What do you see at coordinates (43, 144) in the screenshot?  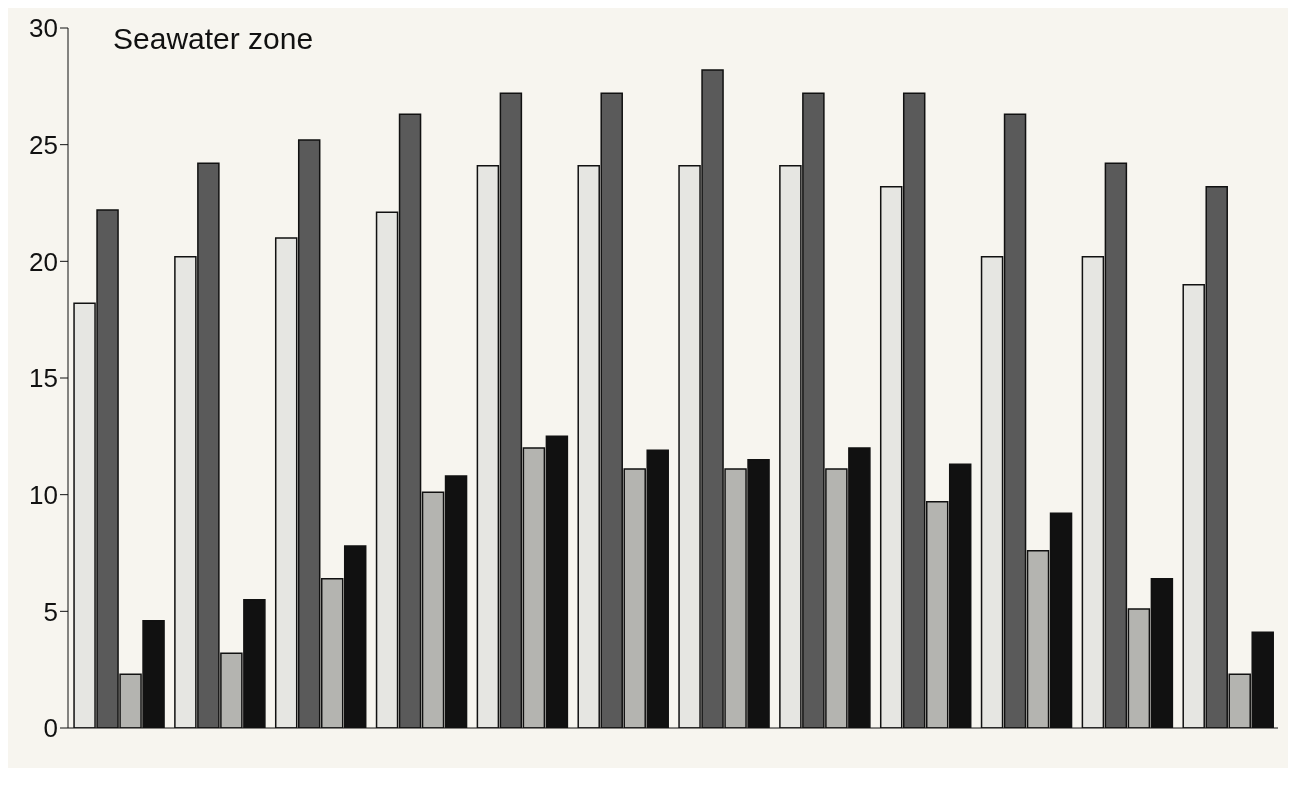 I see `y-tick-label: 25` at bounding box center [43, 144].